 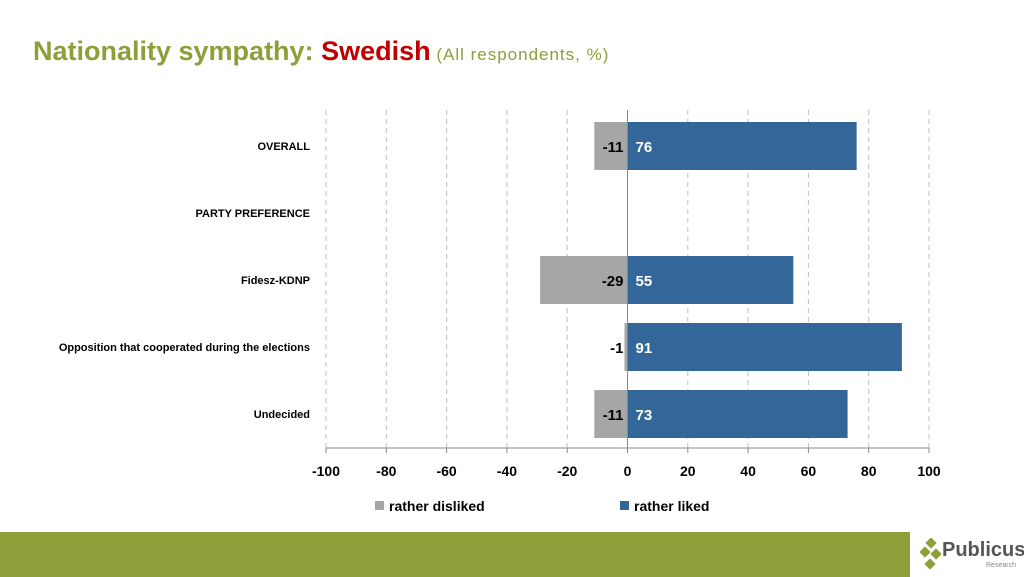 I want to click on x-tick-label: 0, so click(x=628, y=471).